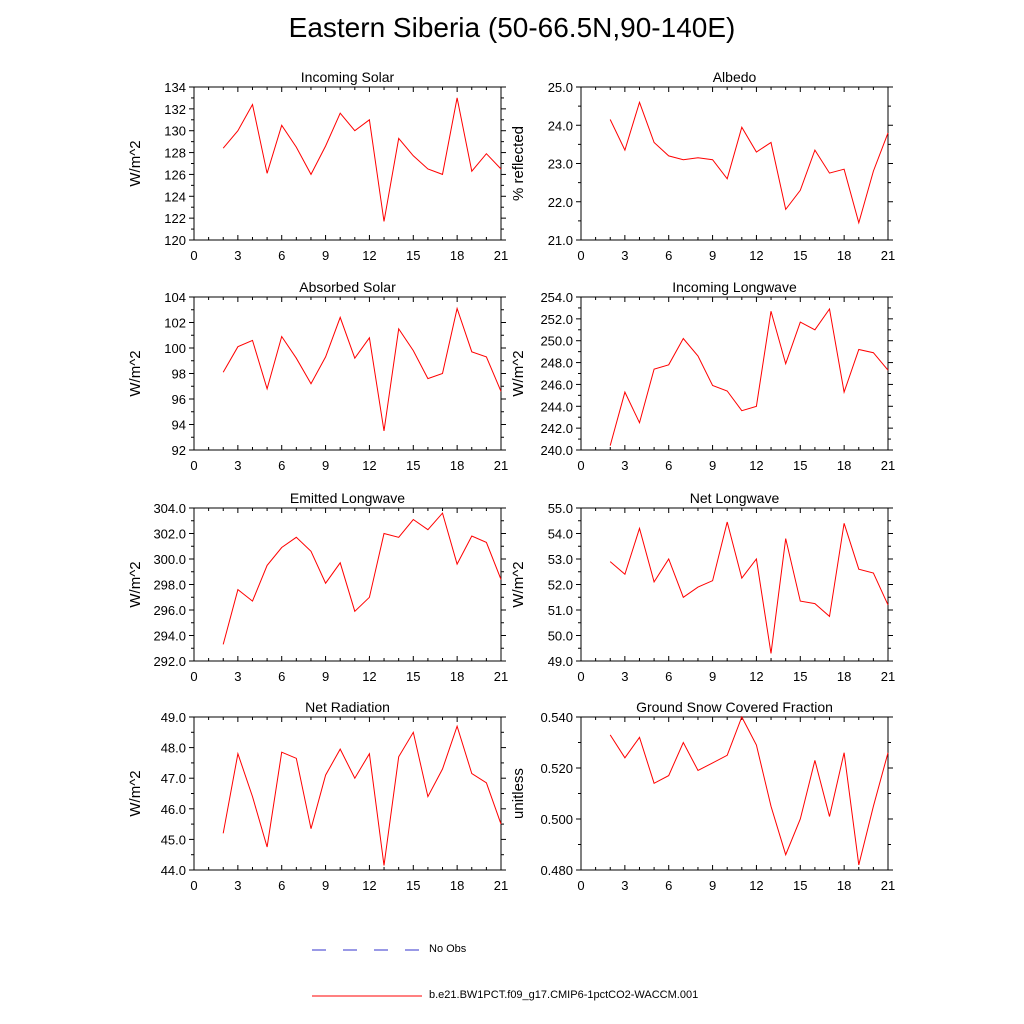  Describe the element at coordinates (560, 164) in the screenshot. I see `y-tick-label: 23.0` at that location.